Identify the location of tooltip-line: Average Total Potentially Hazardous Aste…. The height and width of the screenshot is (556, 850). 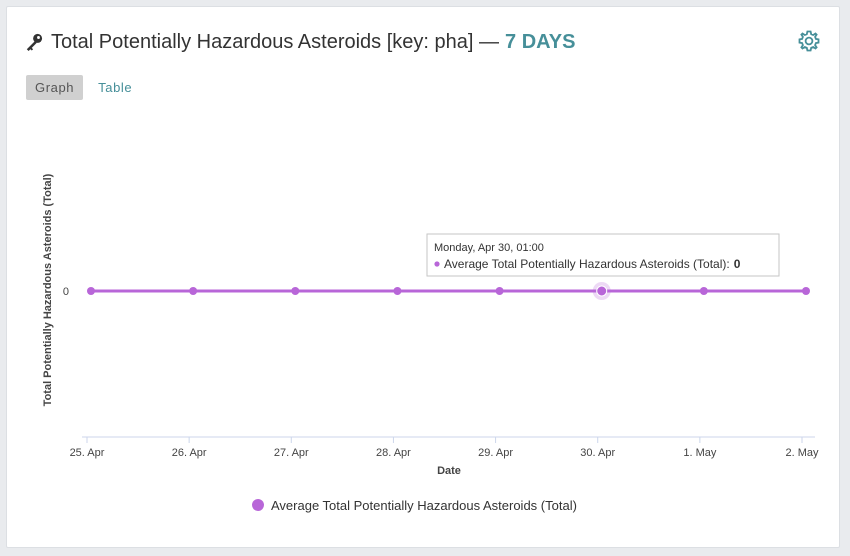
(592, 264).